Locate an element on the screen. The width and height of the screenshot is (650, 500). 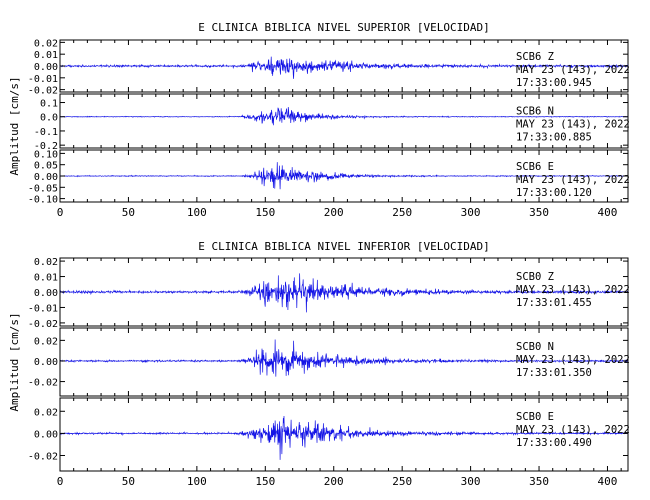
y-tick-label: 0.0 is located at coordinates (49, 118).